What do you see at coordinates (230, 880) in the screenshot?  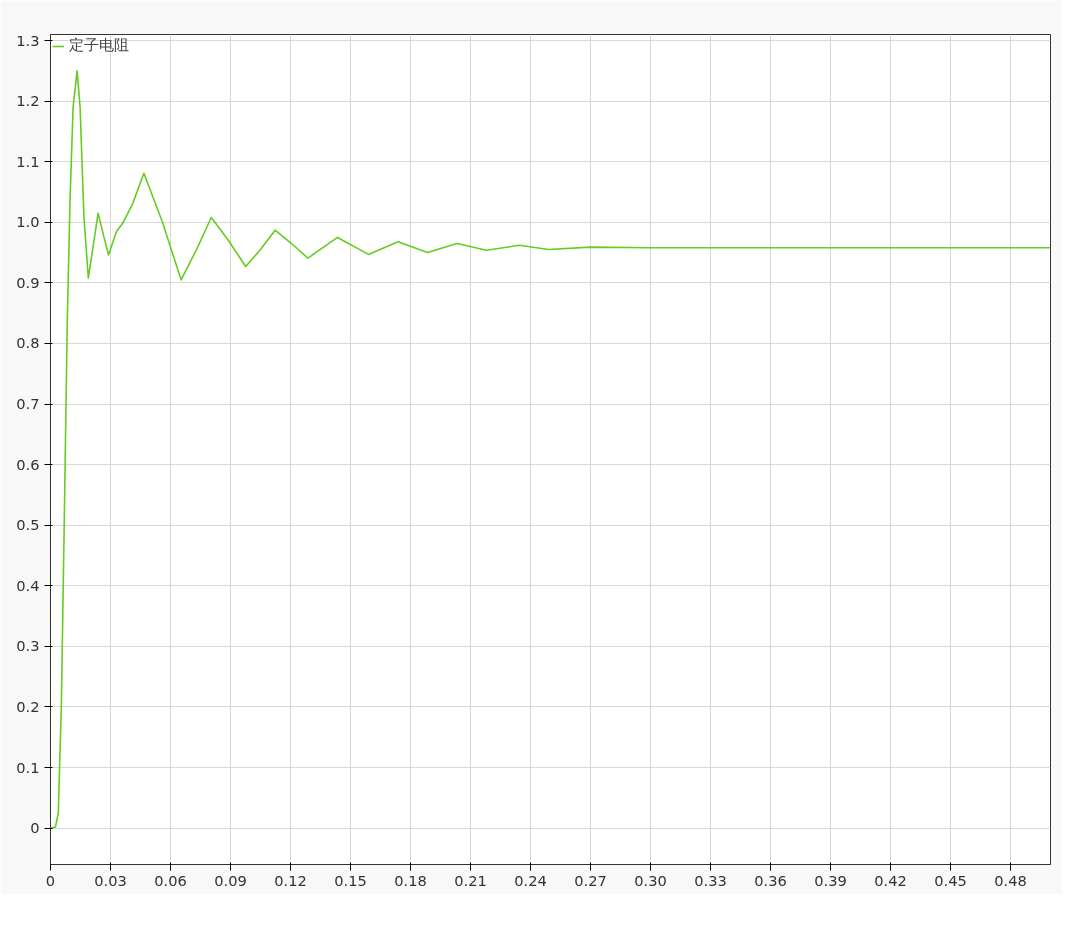 I see `x-tick-label: 0.09` at bounding box center [230, 880].